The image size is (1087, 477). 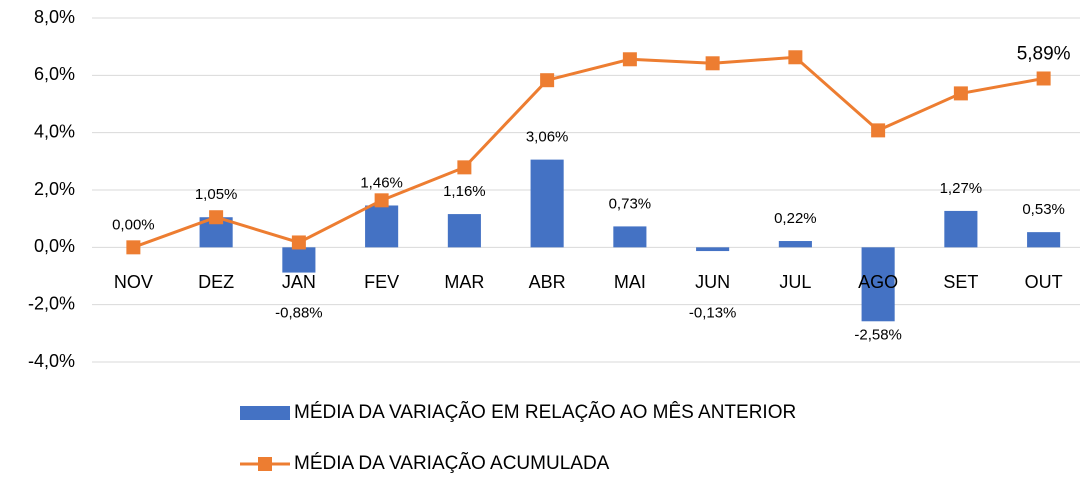 What do you see at coordinates (878, 334) in the screenshot?
I see `data-label: -2,58%` at bounding box center [878, 334].